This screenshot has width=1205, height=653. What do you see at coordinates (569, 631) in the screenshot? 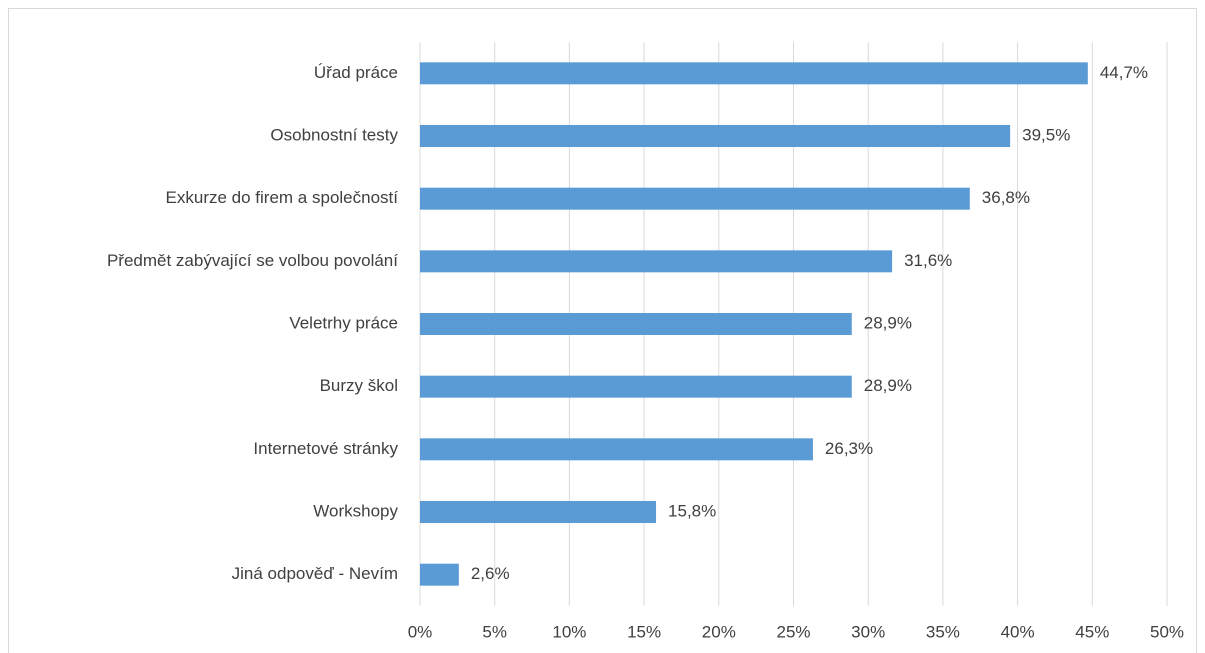
I see `x-tick-label: 10%` at bounding box center [569, 631].